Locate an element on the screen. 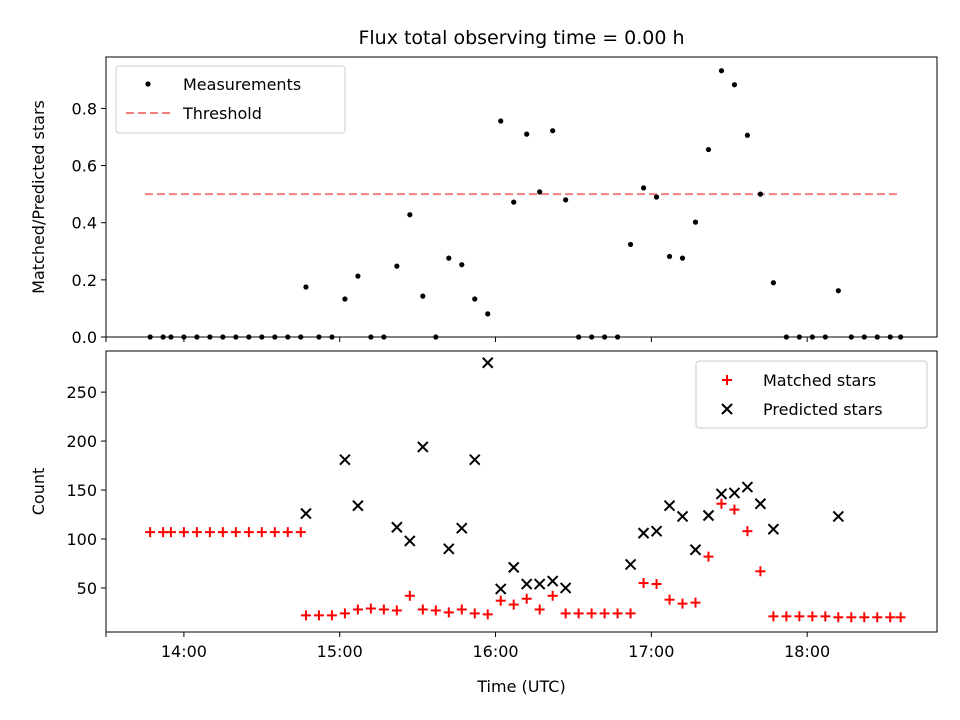 The image size is (960, 720). legend-label: Threshold is located at coordinates (222, 113).